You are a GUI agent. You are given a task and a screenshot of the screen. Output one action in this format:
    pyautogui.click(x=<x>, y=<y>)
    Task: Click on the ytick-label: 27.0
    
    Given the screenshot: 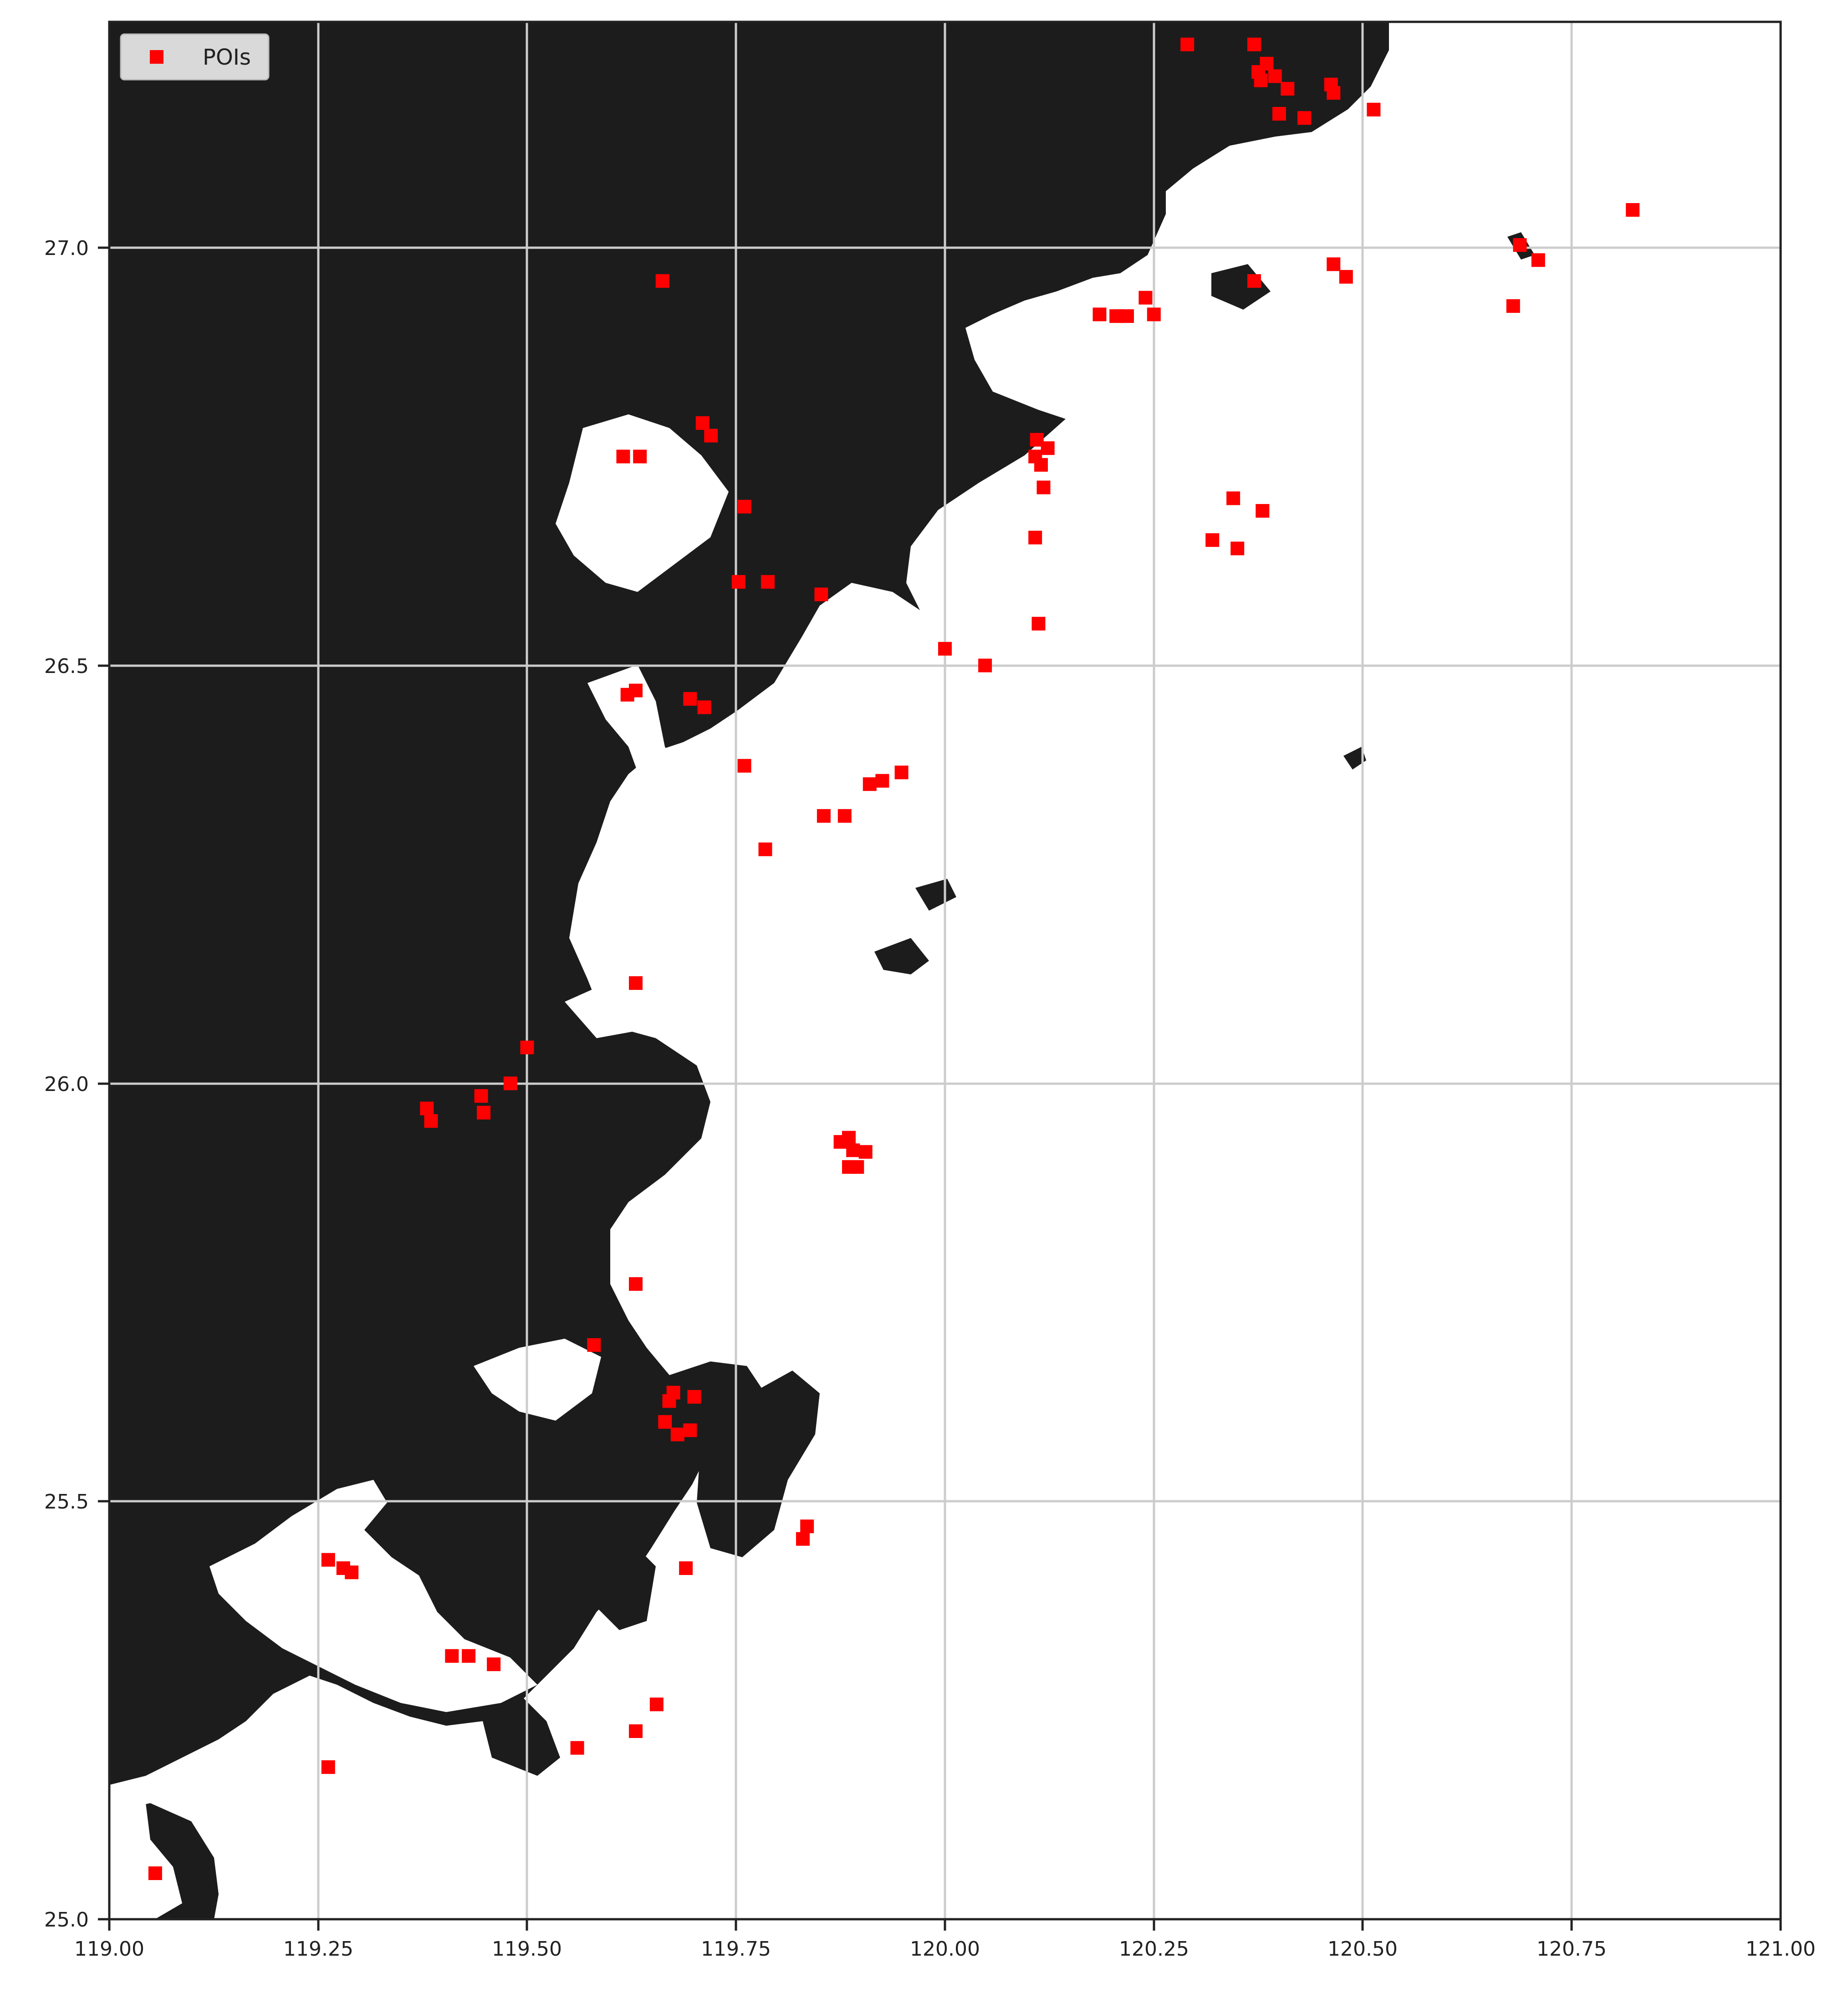 What is the action you would take?
    pyautogui.click(x=66, y=249)
    